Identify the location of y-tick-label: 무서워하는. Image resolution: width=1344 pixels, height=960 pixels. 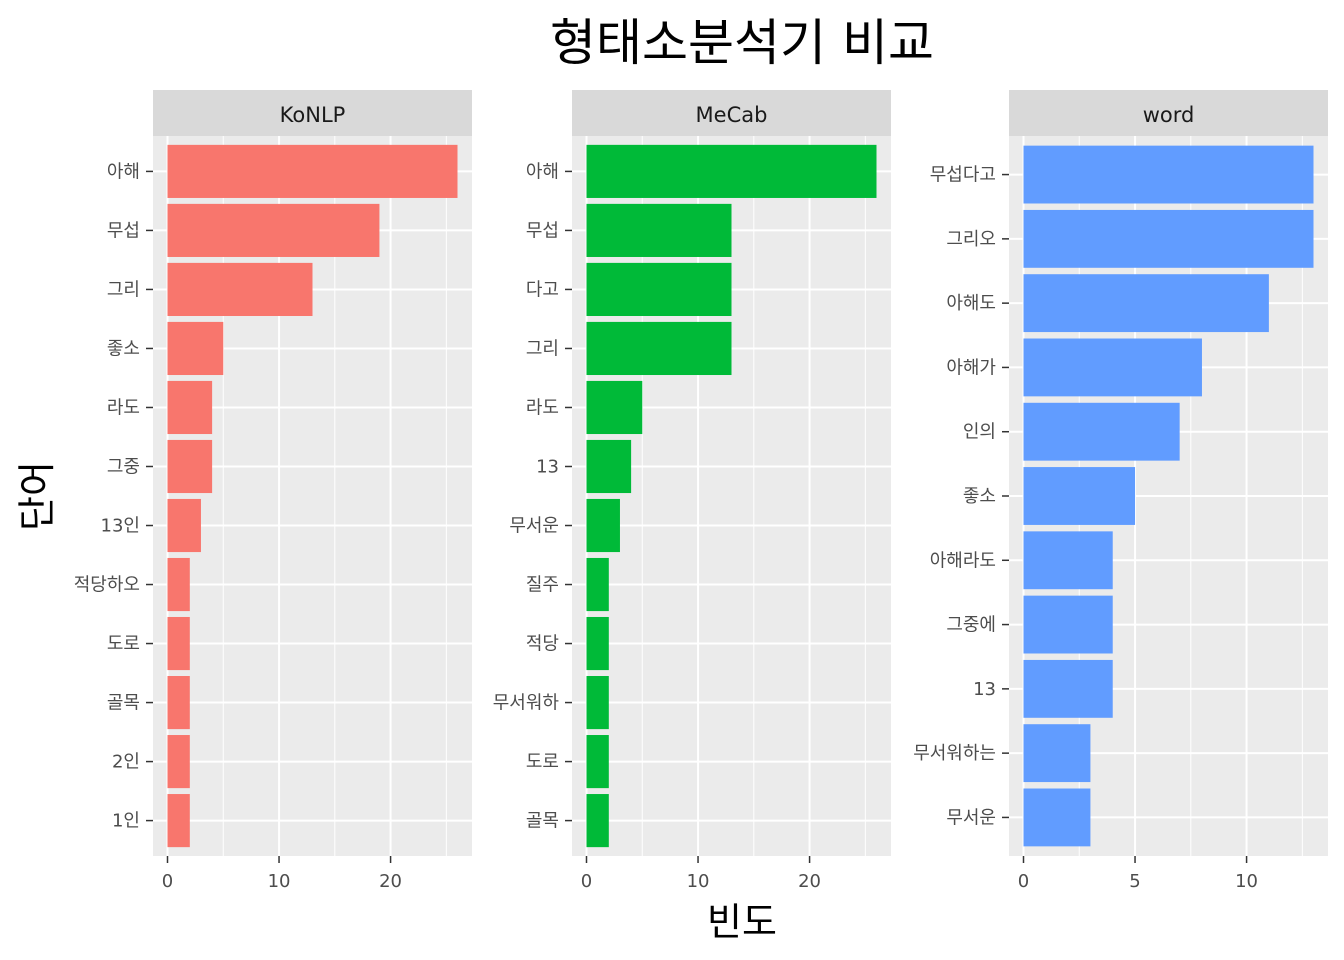
(954, 753).